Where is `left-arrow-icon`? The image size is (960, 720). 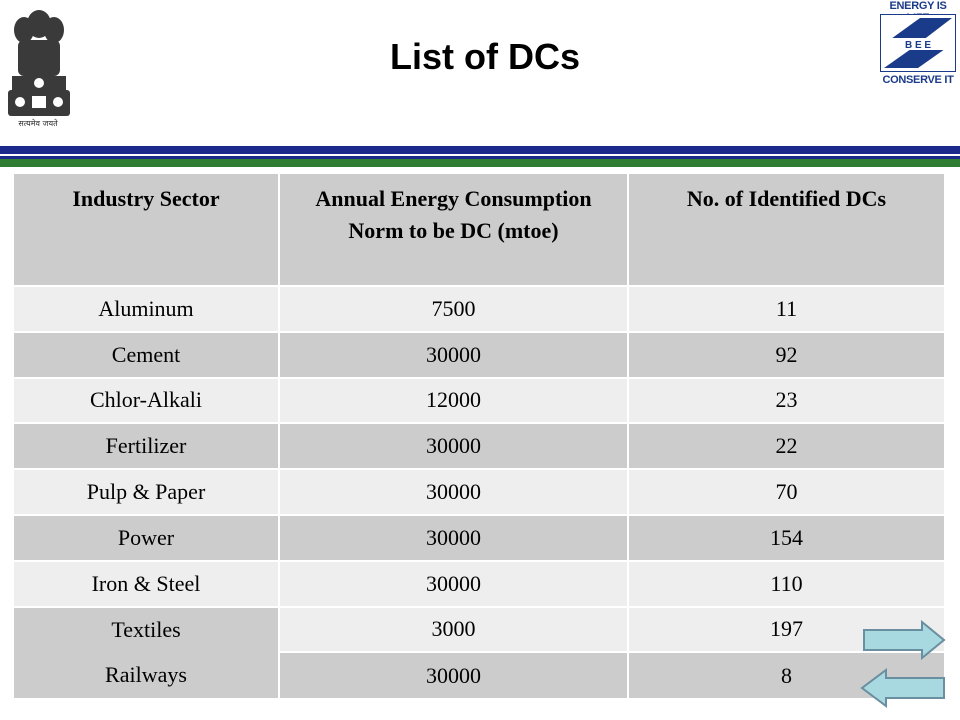 left-arrow-icon is located at coordinates (902, 688).